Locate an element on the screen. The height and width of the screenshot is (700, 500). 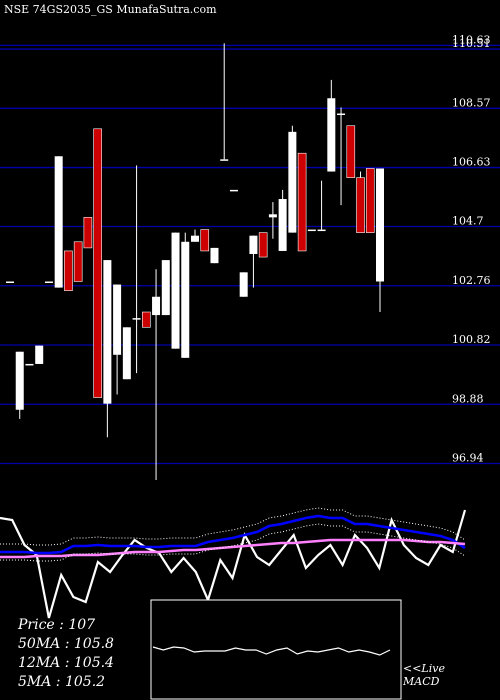
ma-line-blue is located at coordinates (233, 534).